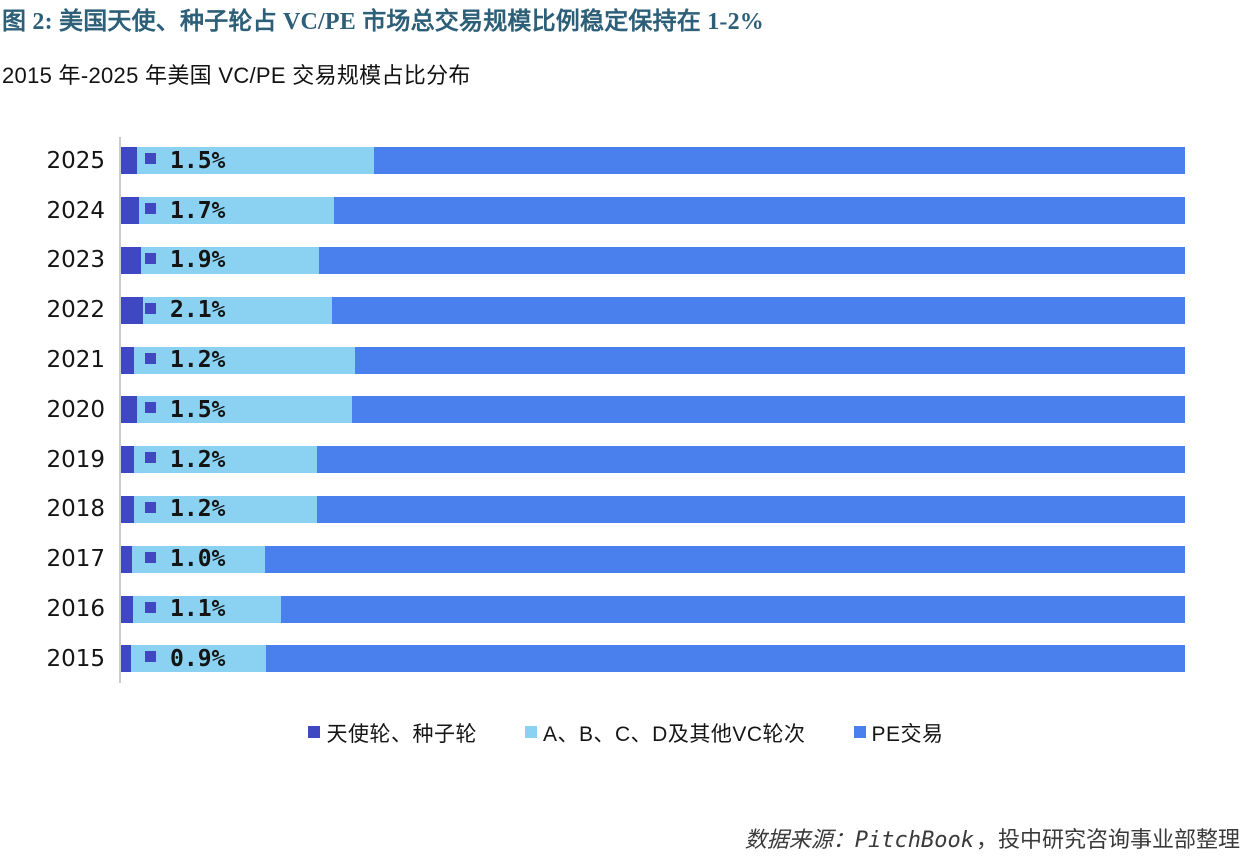 The height and width of the screenshot is (860, 1252). What do you see at coordinates (859, 840) in the screenshot?
I see `data-source-prefix: 数据来源：PitchBook` at bounding box center [859, 840].